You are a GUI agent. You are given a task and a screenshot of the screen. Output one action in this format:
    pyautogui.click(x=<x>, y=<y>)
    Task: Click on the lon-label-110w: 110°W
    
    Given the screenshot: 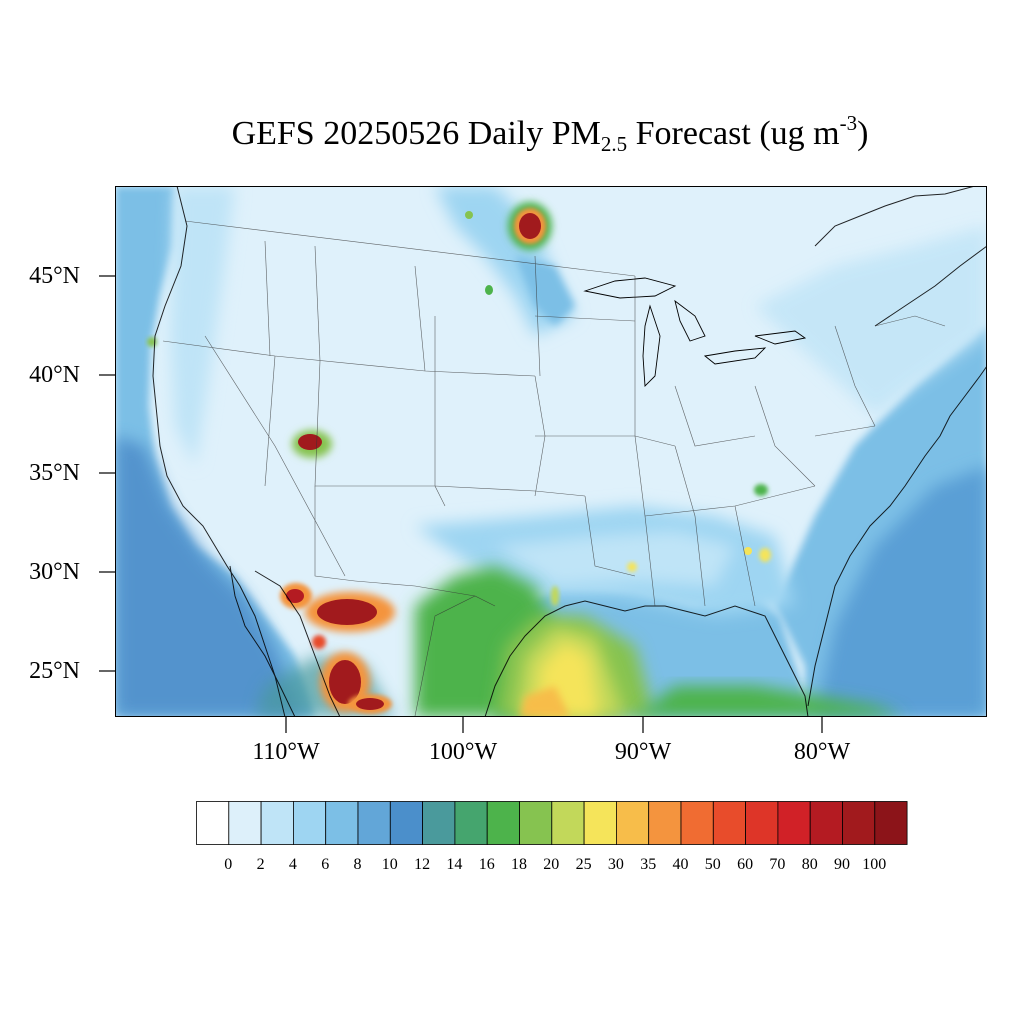 What is the action you would take?
    pyautogui.click(x=286, y=752)
    